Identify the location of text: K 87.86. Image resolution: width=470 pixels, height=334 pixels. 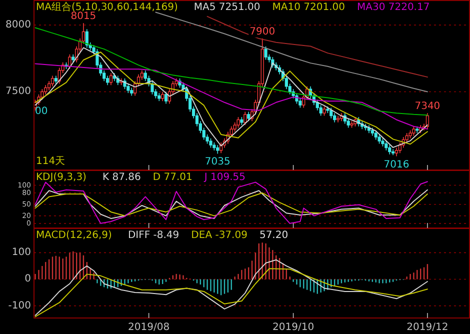
(121, 177).